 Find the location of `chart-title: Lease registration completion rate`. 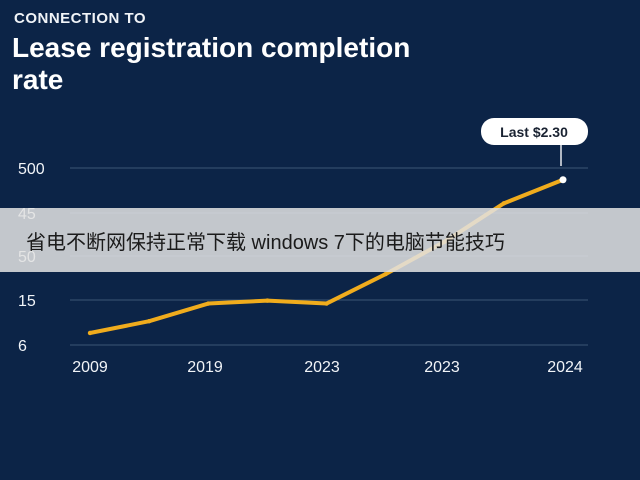

chart-title: Lease registration completion rate is located at coordinates (211, 63).